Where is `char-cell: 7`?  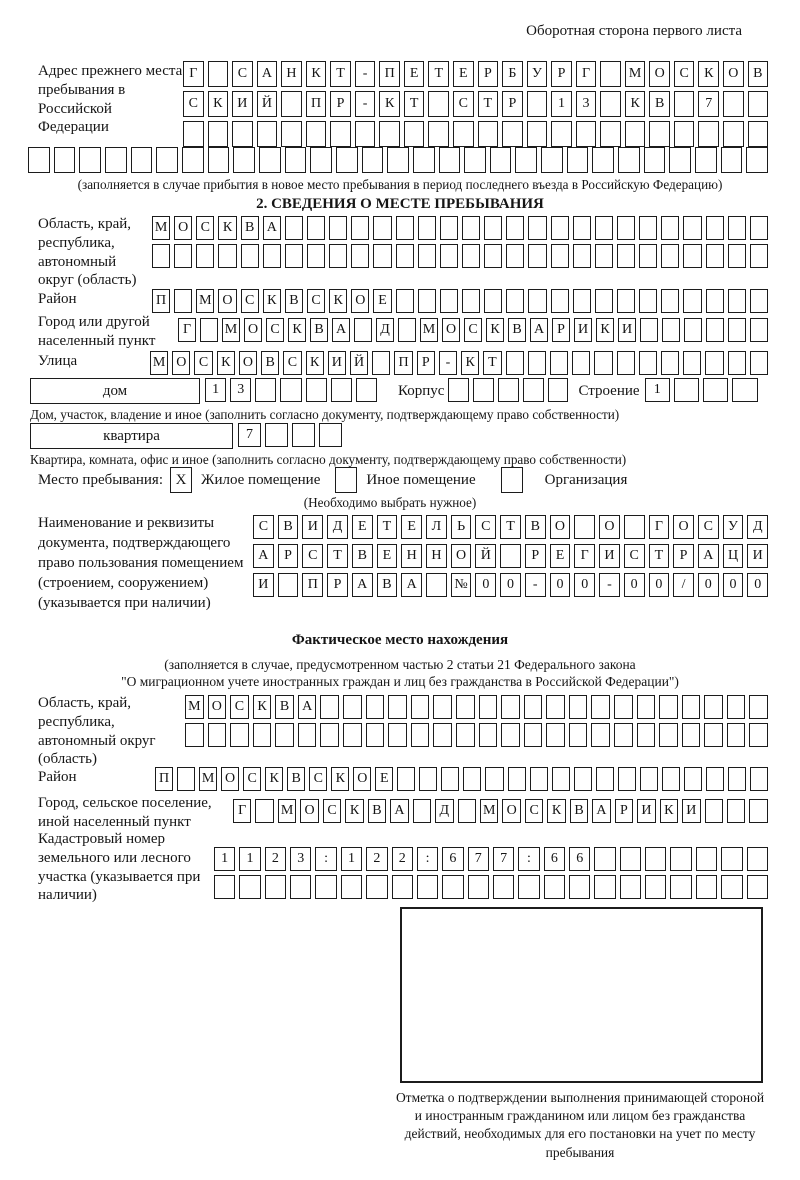 char-cell: 7 is located at coordinates (503, 859).